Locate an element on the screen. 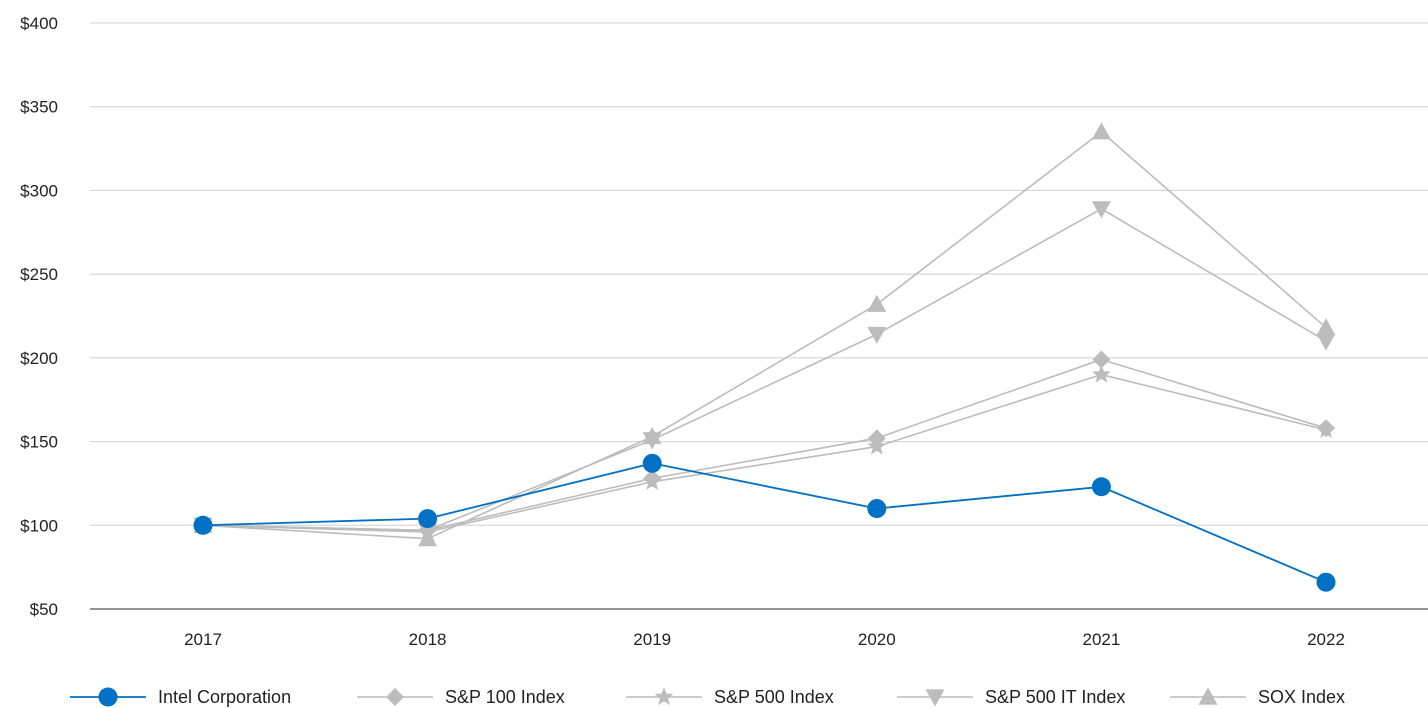  x-tick-label: 2019 is located at coordinates (652, 639).